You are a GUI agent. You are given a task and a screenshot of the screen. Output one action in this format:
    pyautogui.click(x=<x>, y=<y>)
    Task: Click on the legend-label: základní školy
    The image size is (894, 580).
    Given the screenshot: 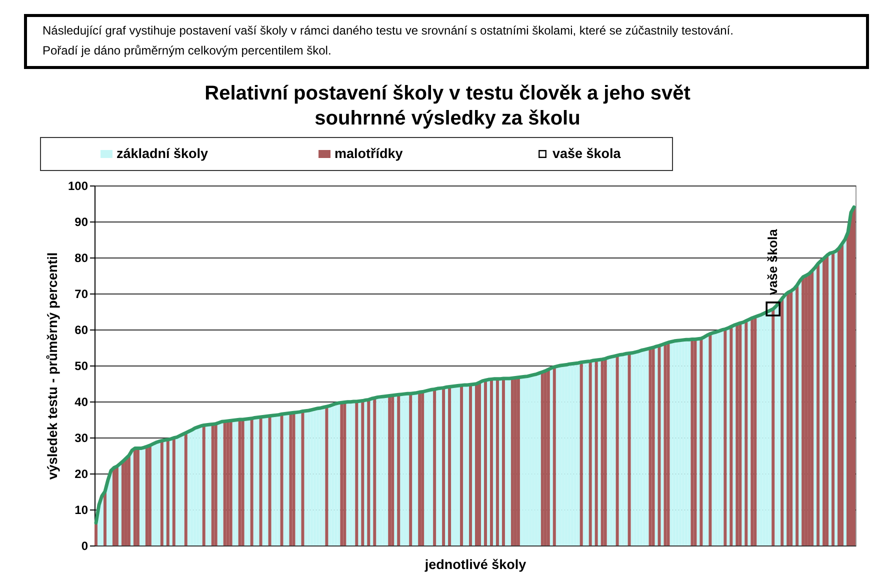 What is the action you would take?
    pyautogui.click(x=162, y=153)
    